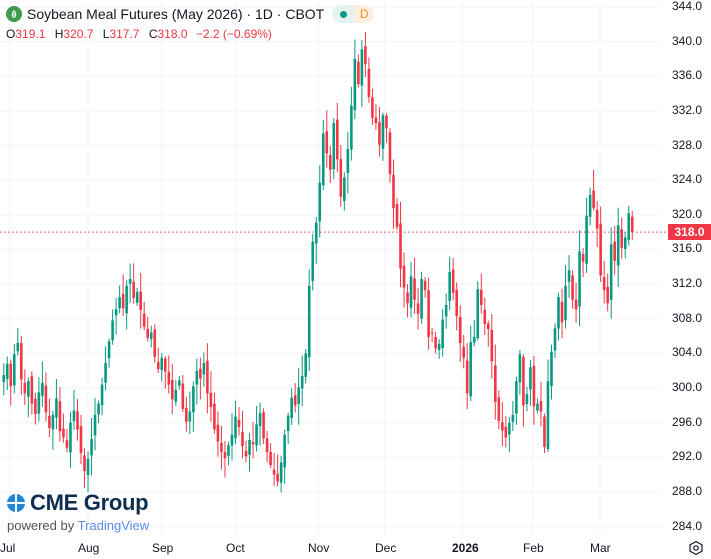 Image resolution: width=711 pixels, height=559 pixels. What do you see at coordinates (172, 34) in the screenshot?
I see `close-value: 318.0` at bounding box center [172, 34].